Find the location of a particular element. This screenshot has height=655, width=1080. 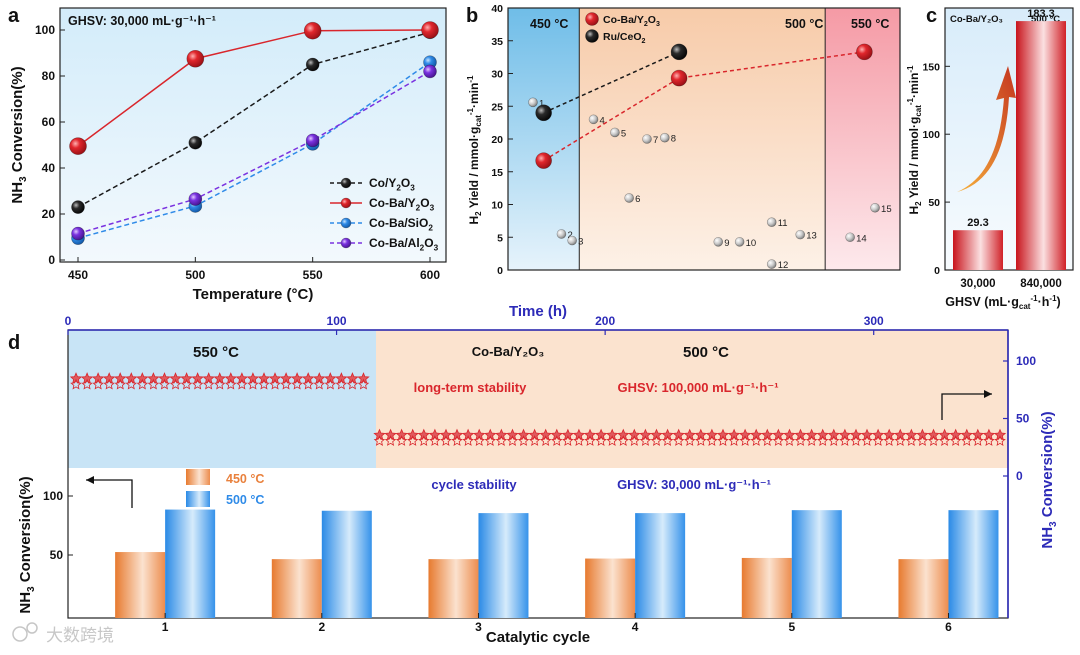

b-literature-label: 2 is located at coordinates (569, 235).